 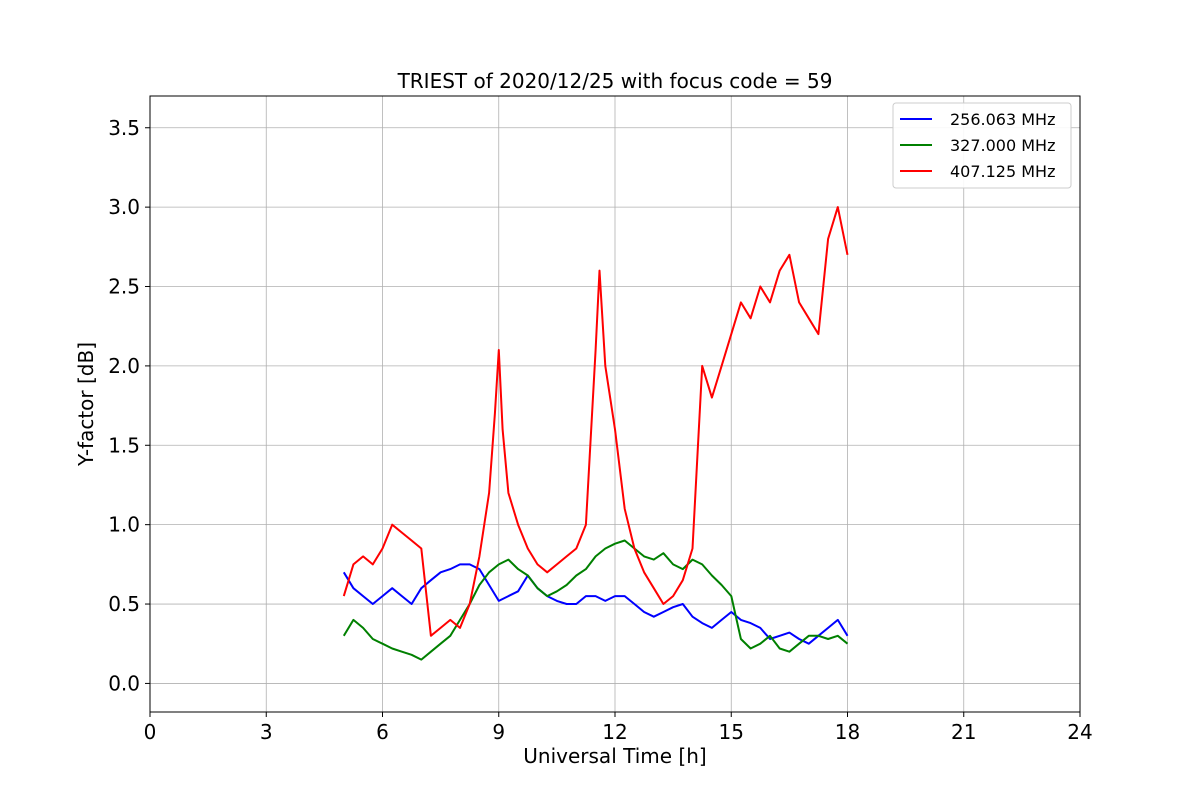 I want to click on x-tick-label: 3, so click(x=266, y=732).